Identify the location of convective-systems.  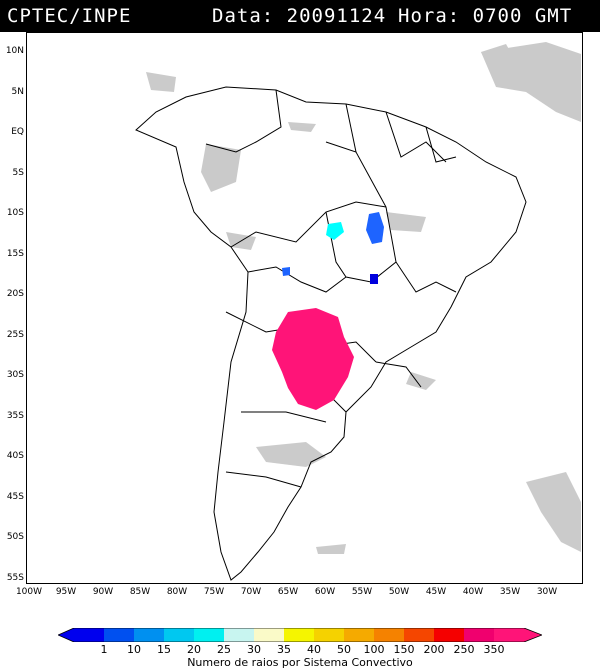
(328, 311).